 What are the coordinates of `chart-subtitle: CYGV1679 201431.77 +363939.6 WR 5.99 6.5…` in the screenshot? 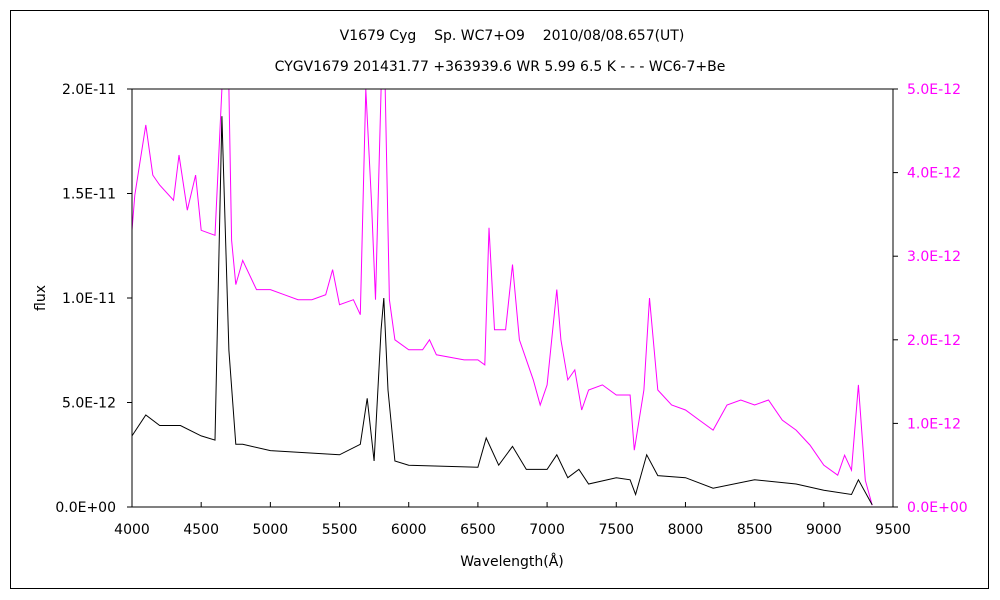 It's located at (500, 67).